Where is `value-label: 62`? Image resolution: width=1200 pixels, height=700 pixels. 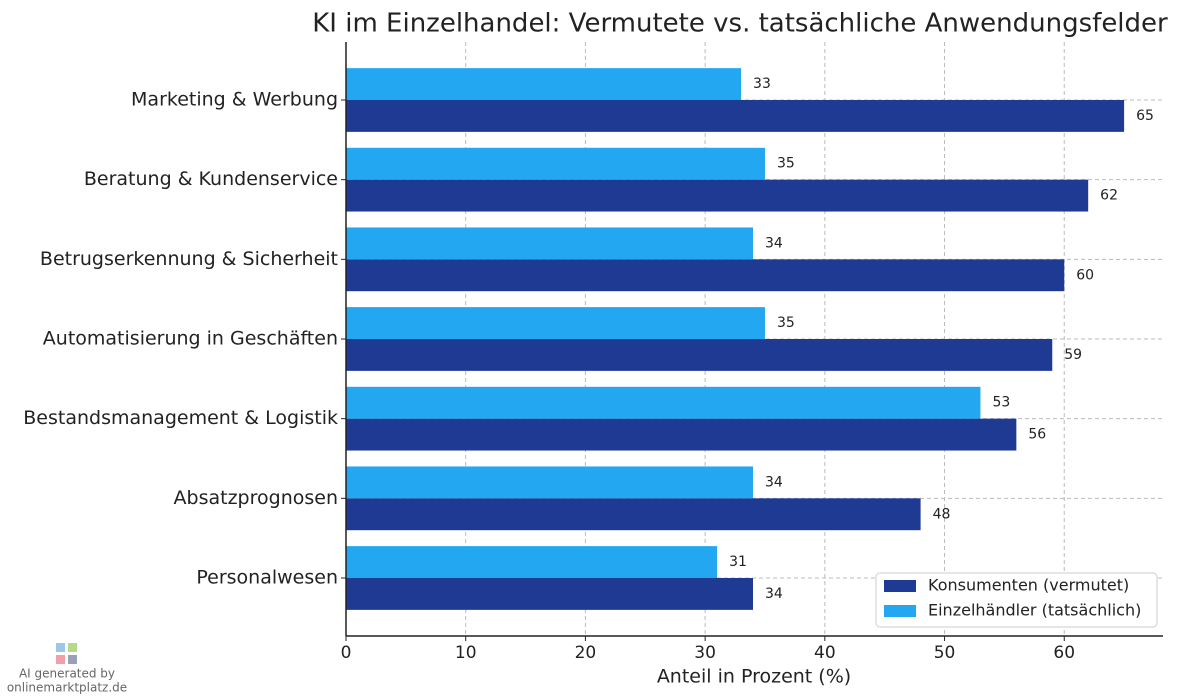 value-label: 62 is located at coordinates (1109, 196).